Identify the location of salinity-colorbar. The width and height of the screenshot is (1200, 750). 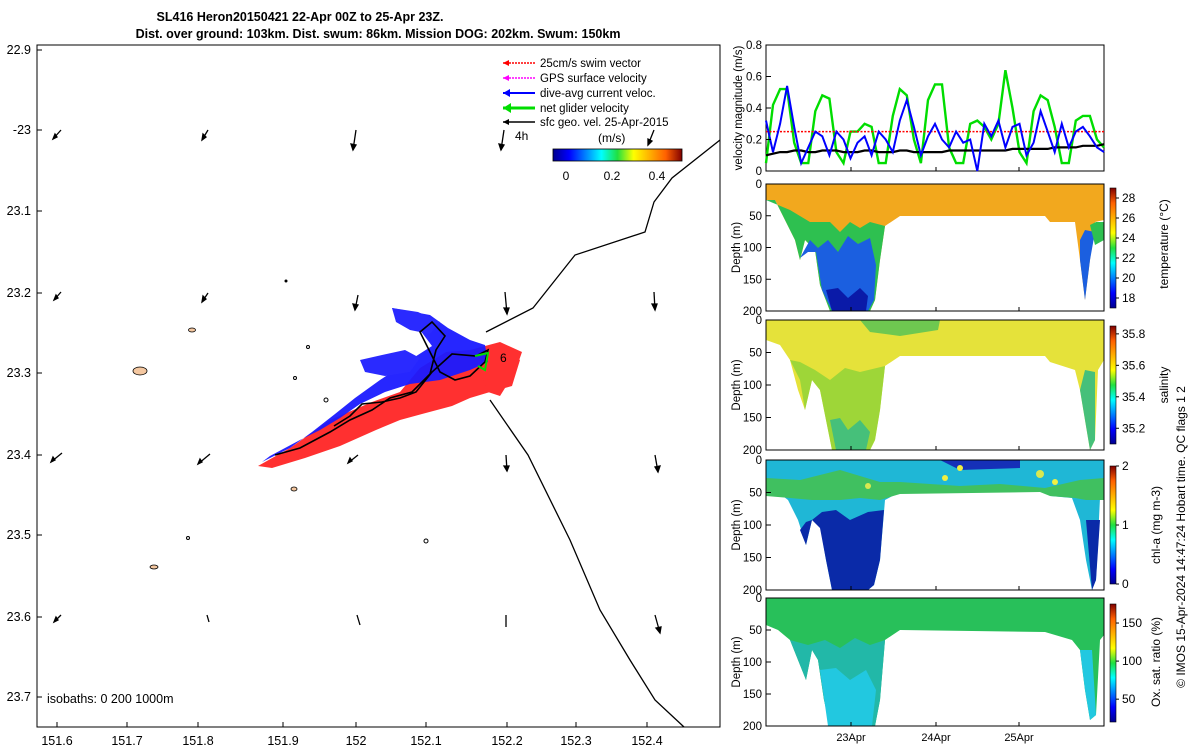
(1113, 385).